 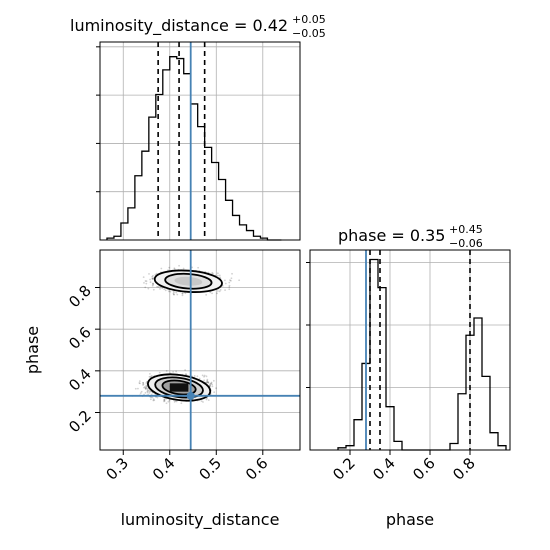 What do you see at coordinates (80, 422) in the screenshot?
I see `y-tick-label: 0.2` at bounding box center [80, 422].